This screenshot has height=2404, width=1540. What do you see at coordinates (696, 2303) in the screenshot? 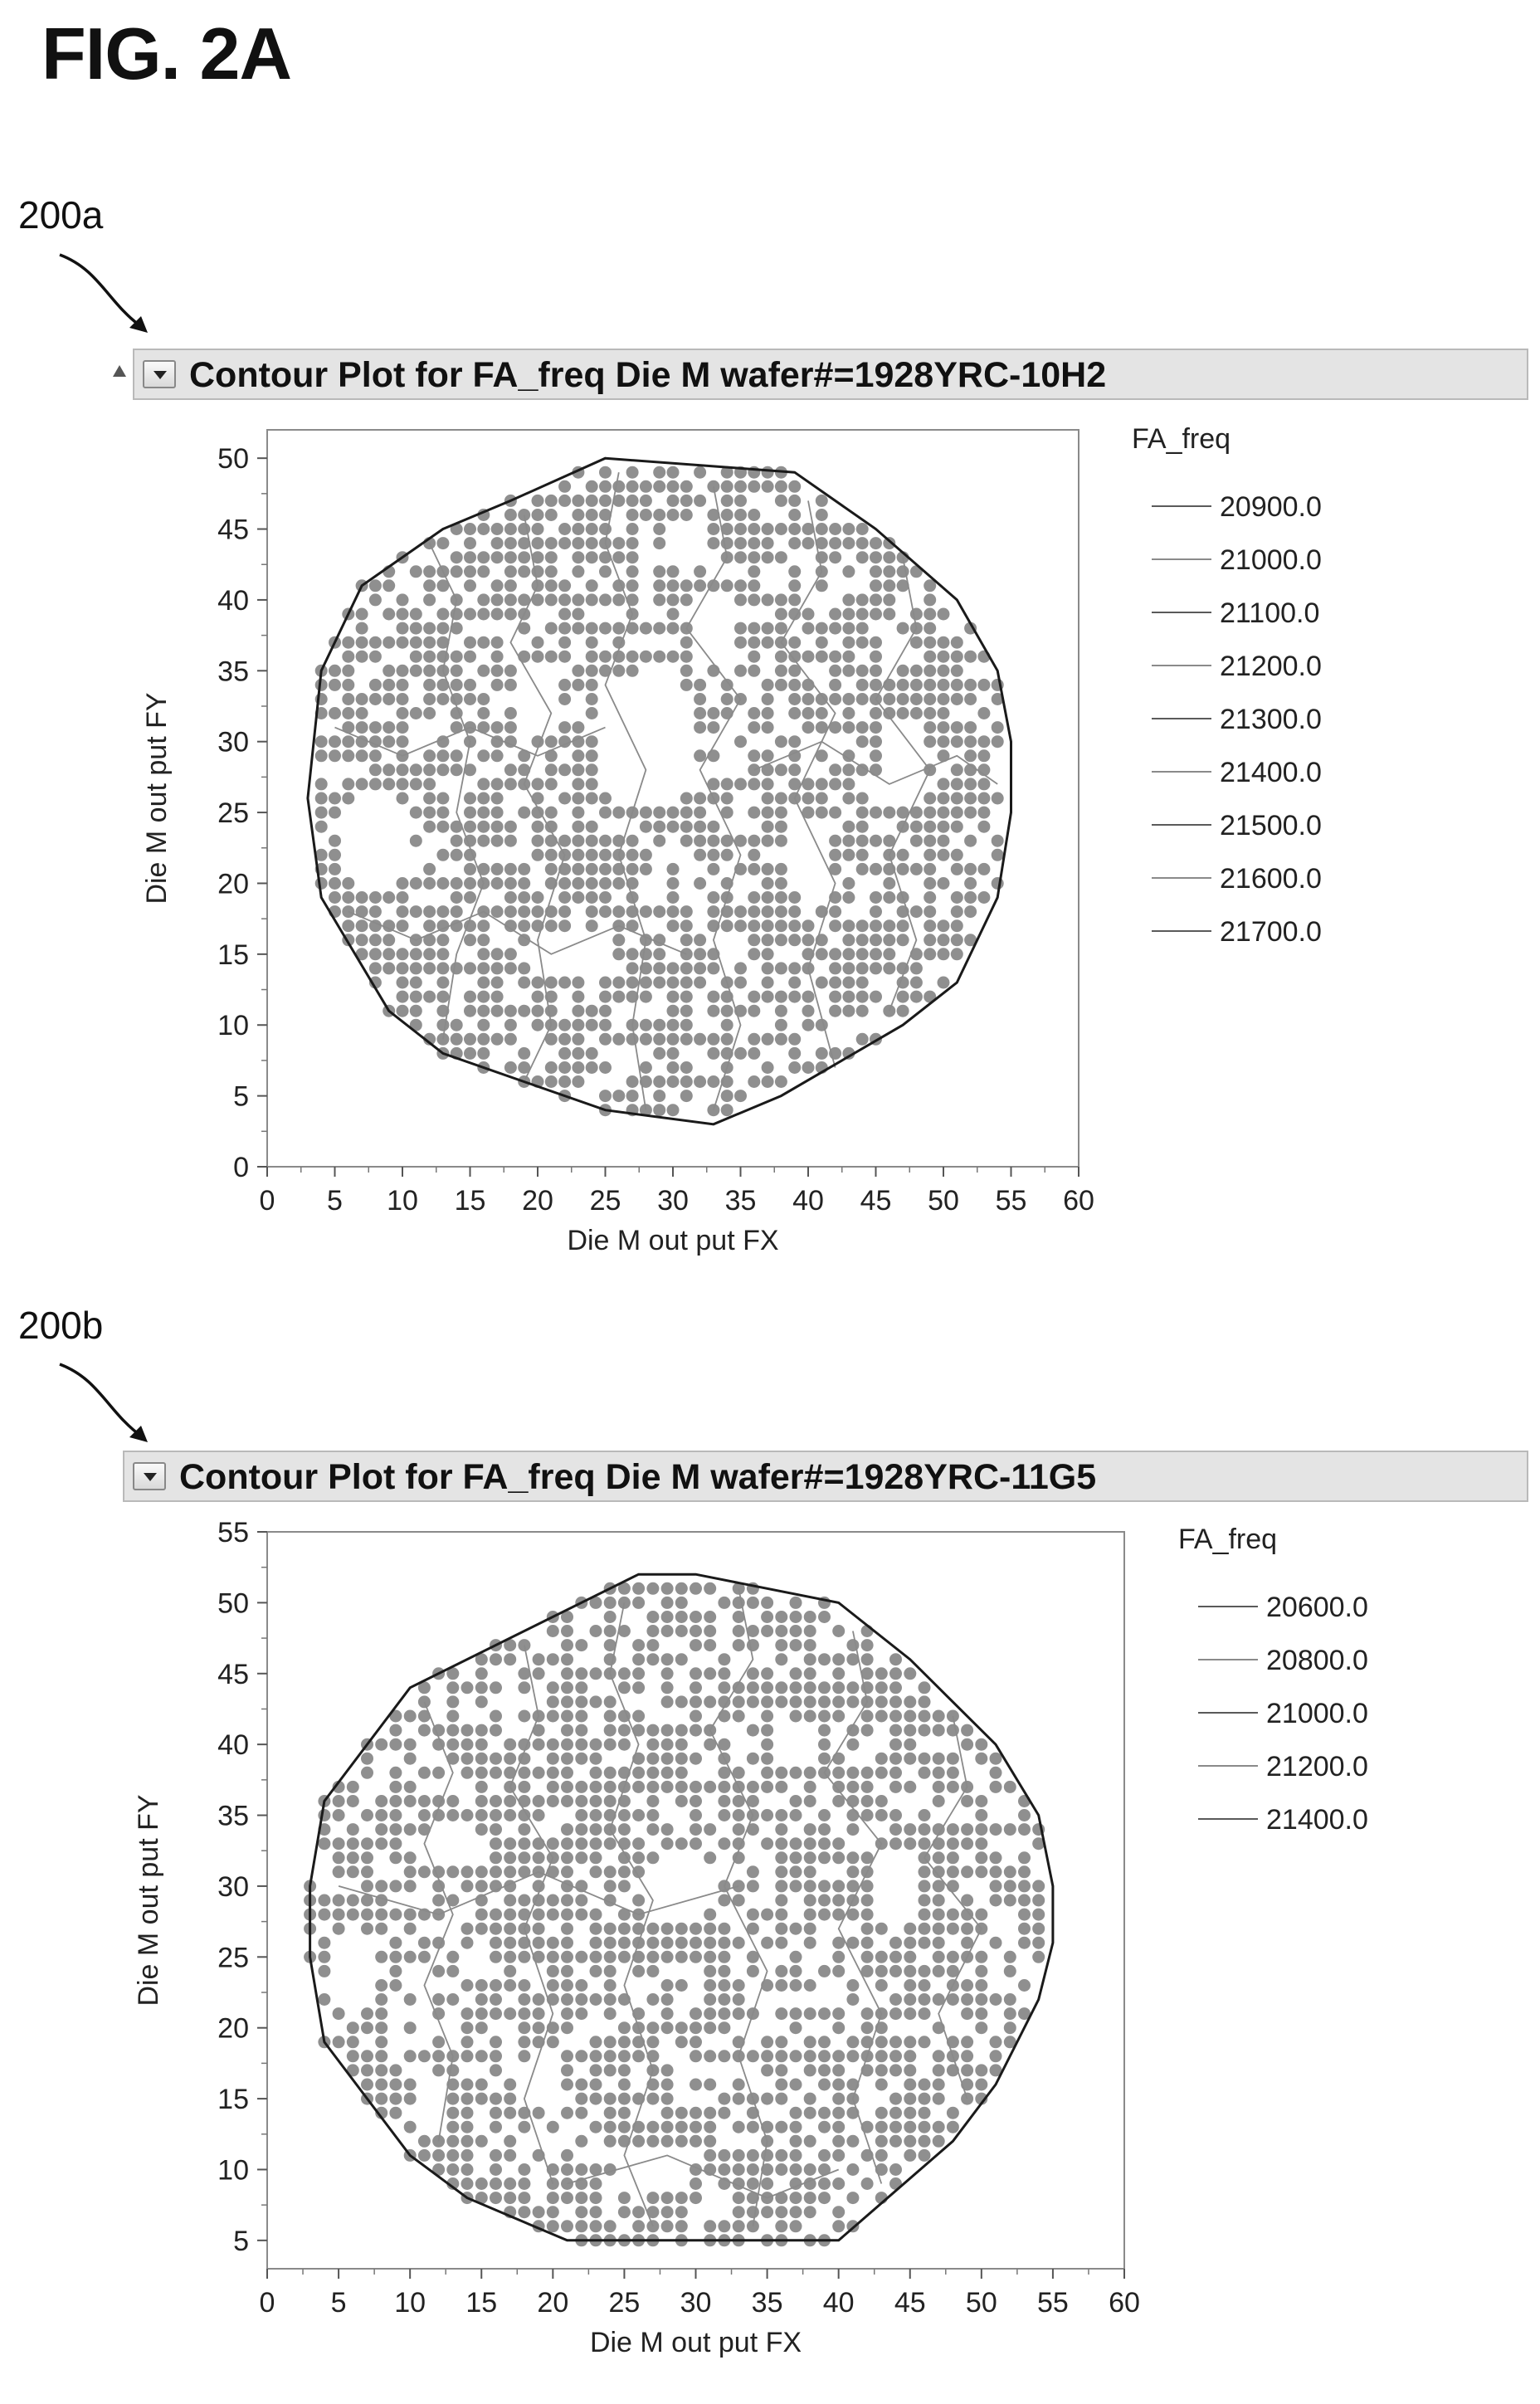
I see `x-tick-label: 30` at bounding box center [696, 2303].